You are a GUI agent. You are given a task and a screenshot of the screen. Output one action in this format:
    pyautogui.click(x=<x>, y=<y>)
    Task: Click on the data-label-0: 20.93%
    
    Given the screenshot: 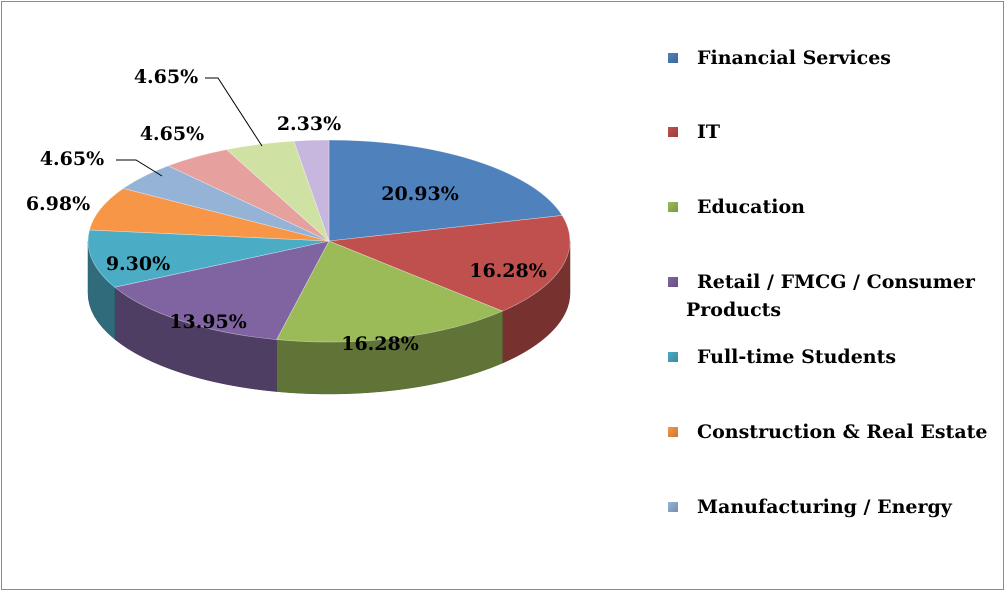 What is the action you would take?
    pyautogui.click(x=420, y=194)
    